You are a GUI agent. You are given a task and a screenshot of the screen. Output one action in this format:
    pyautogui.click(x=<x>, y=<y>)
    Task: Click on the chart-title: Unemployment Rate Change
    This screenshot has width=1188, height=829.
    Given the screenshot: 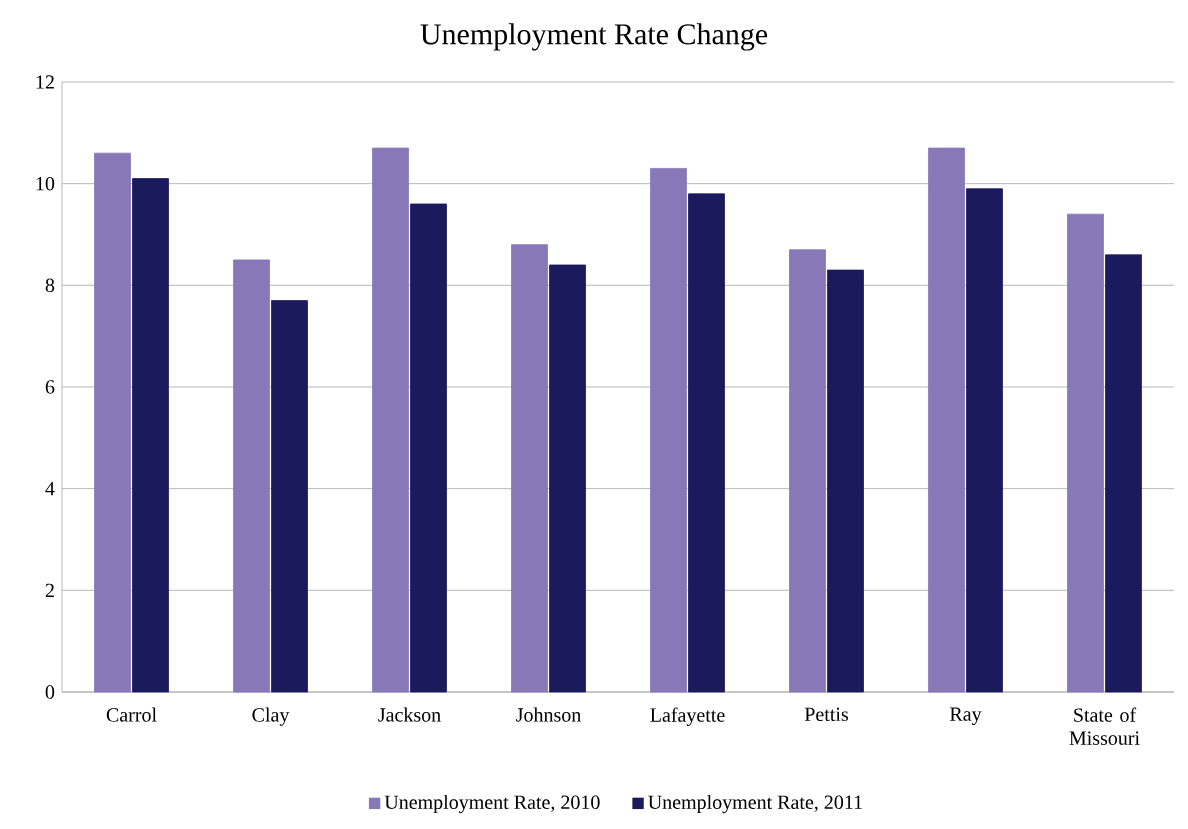 What is the action you would take?
    pyautogui.click(x=594, y=37)
    